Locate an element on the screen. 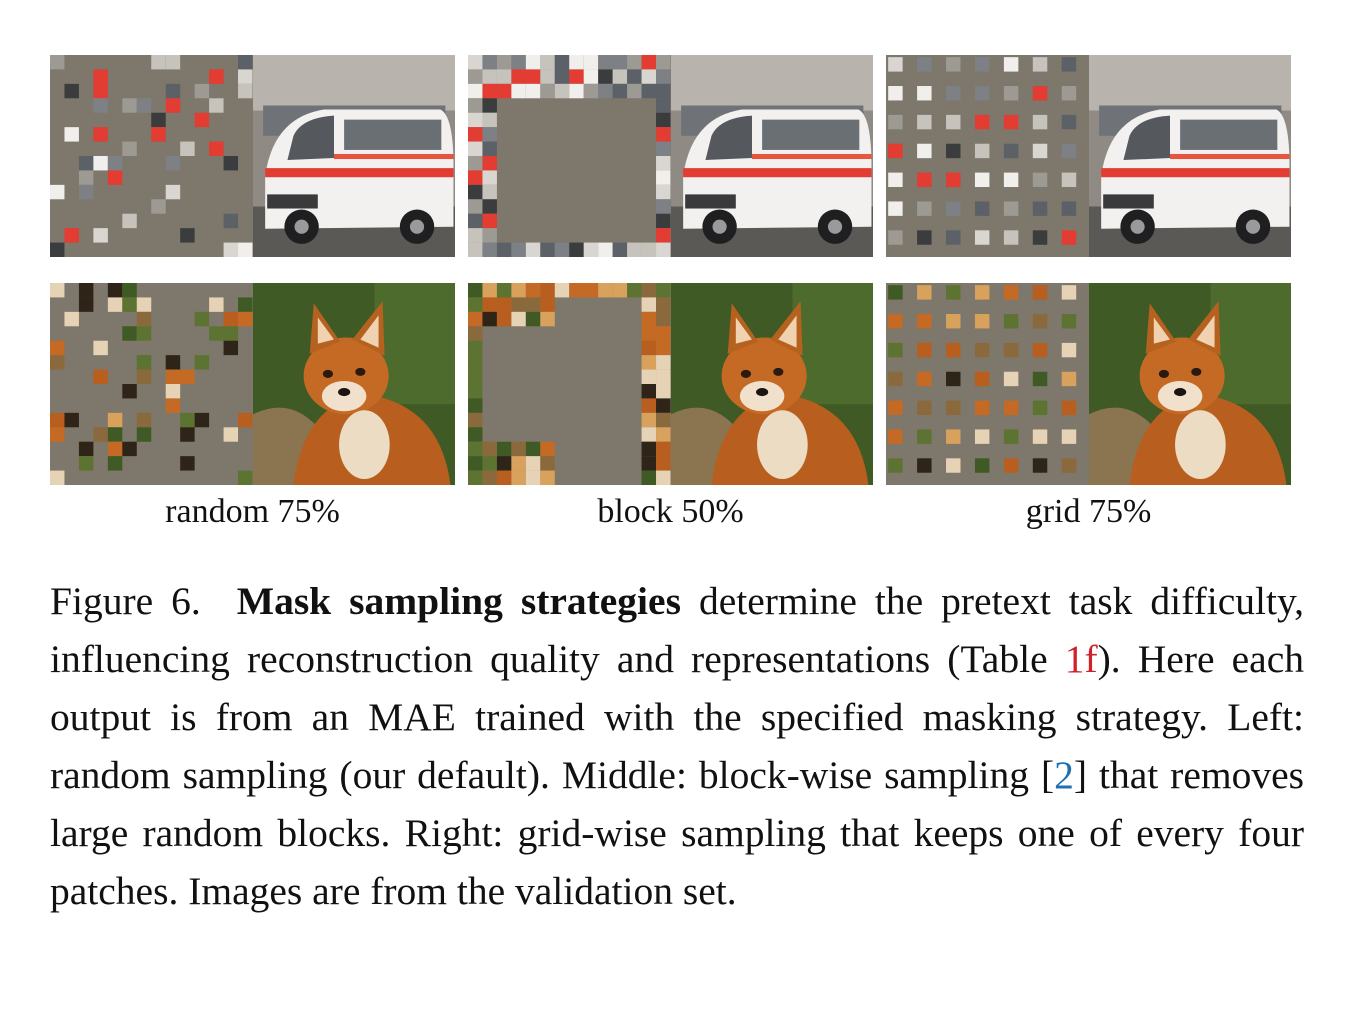 The image size is (1368, 1026). figure-label: Figure 6. is located at coordinates (125, 601).